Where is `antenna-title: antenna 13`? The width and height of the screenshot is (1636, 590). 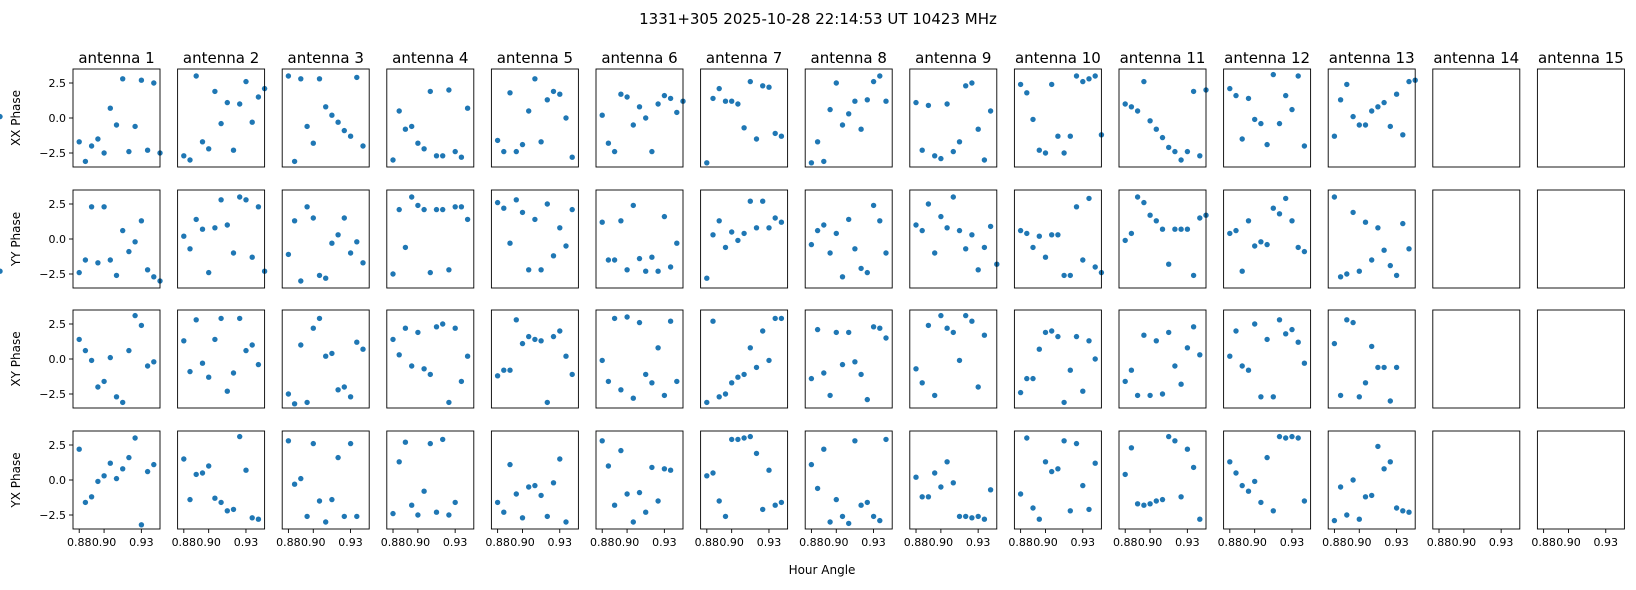 antenna-title: antenna 13 is located at coordinates (1372, 58).